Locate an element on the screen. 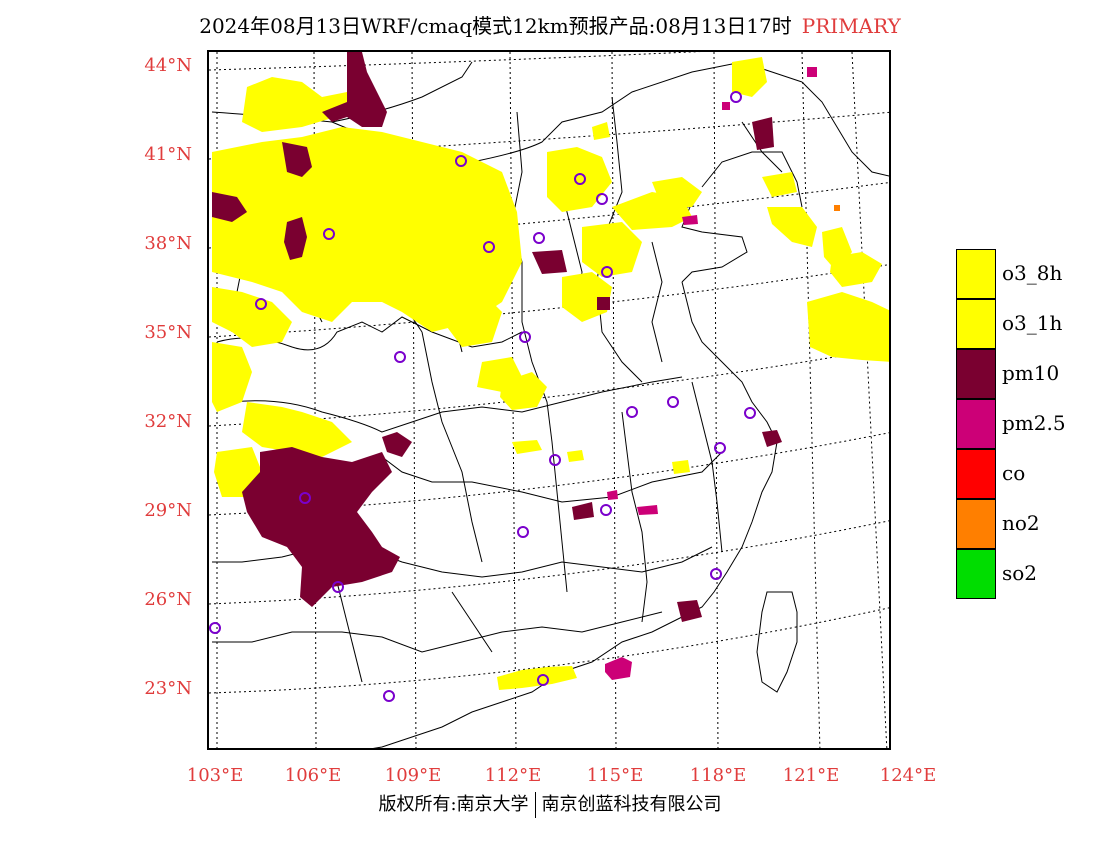 This screenshot has width=1100, height=850. lat-label-38: 38°N is located at coordinates (168, 243).